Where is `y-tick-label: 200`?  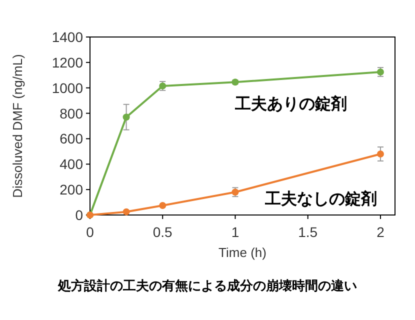 y-tick-label: 200 is located at coordinates (72, 190).